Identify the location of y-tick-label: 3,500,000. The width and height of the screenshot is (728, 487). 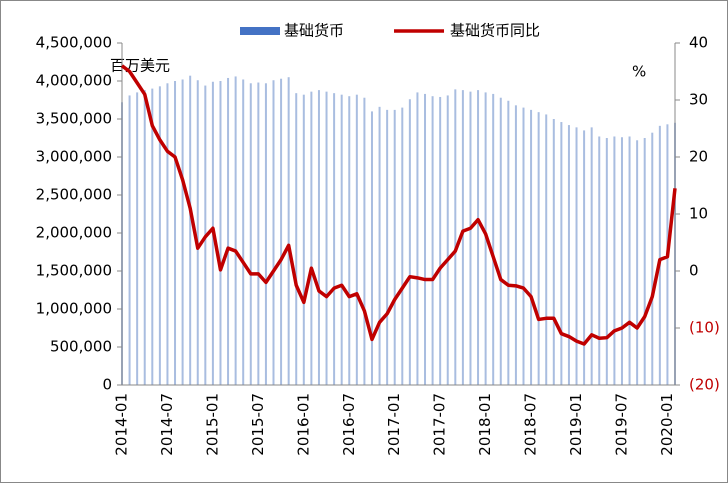
(74, 119).